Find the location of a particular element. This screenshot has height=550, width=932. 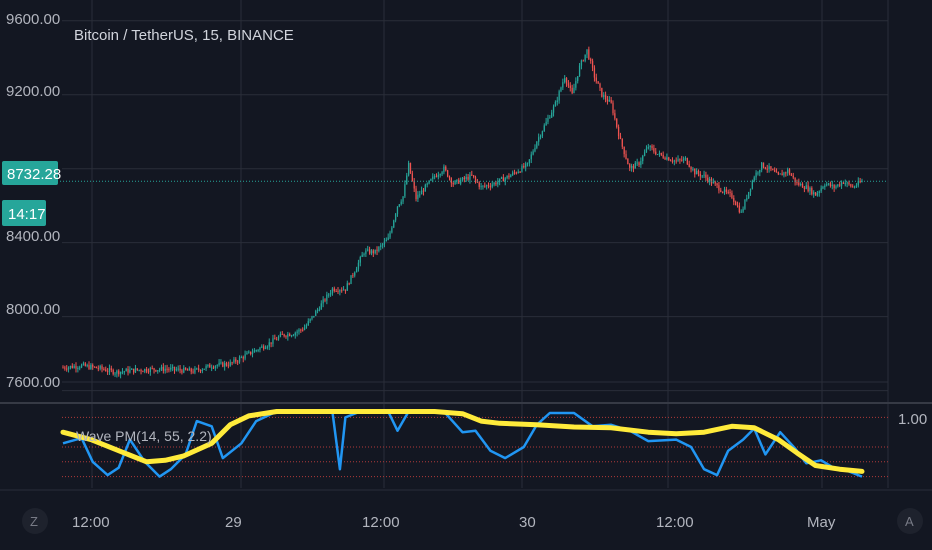

auto-button-label: A is located at coordinates (909, 521).